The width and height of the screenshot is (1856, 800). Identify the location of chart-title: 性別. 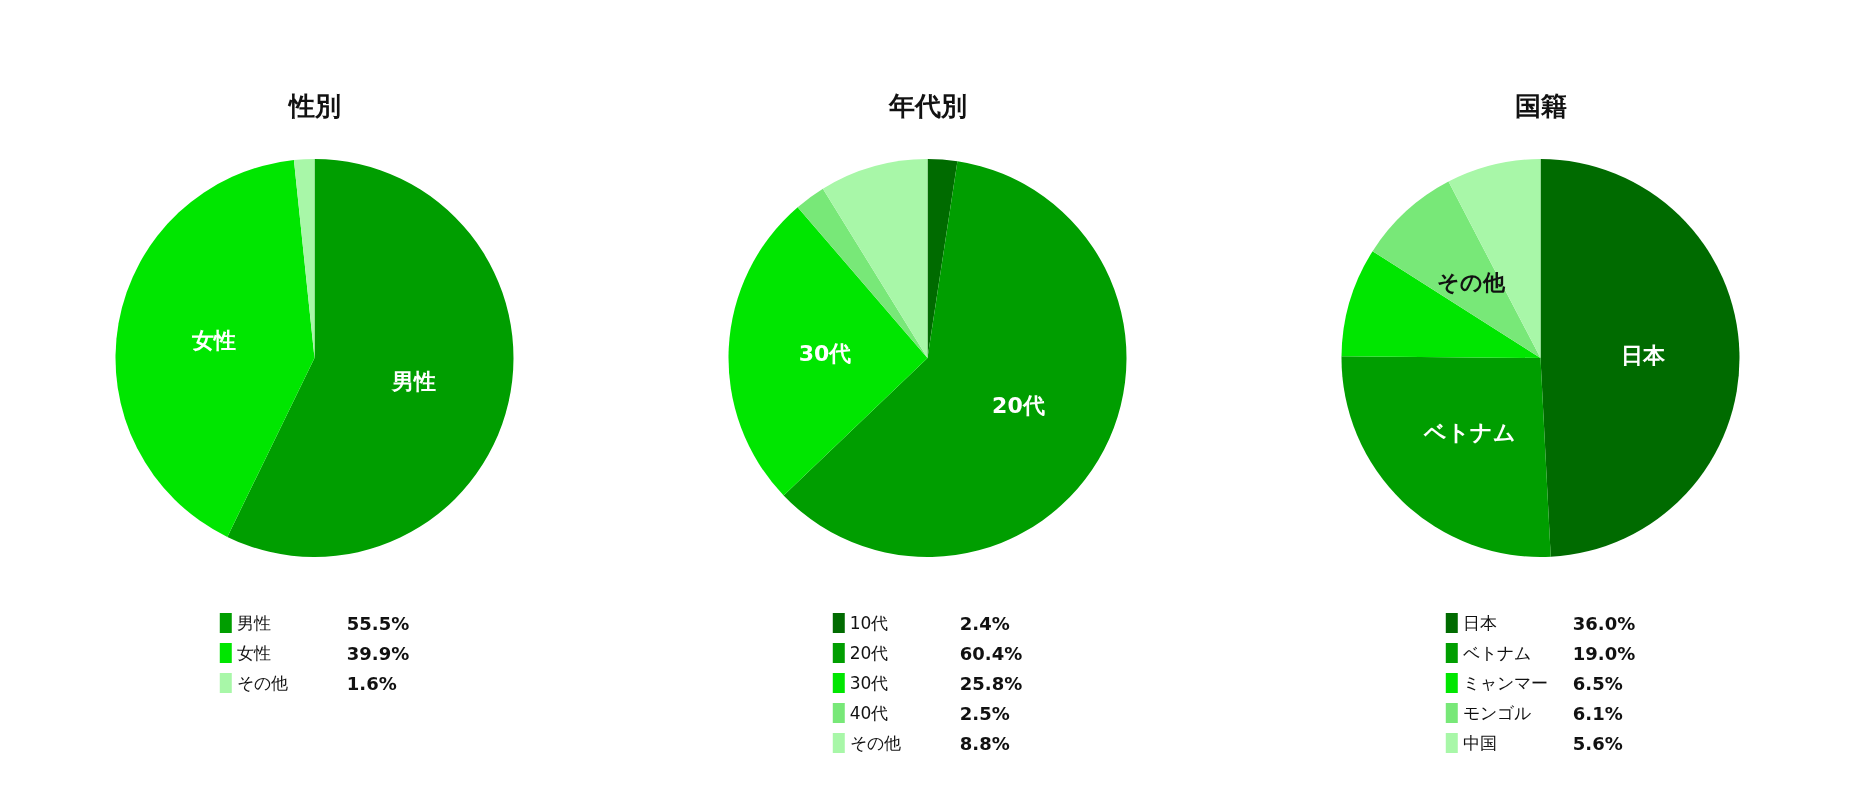
(313, 106).